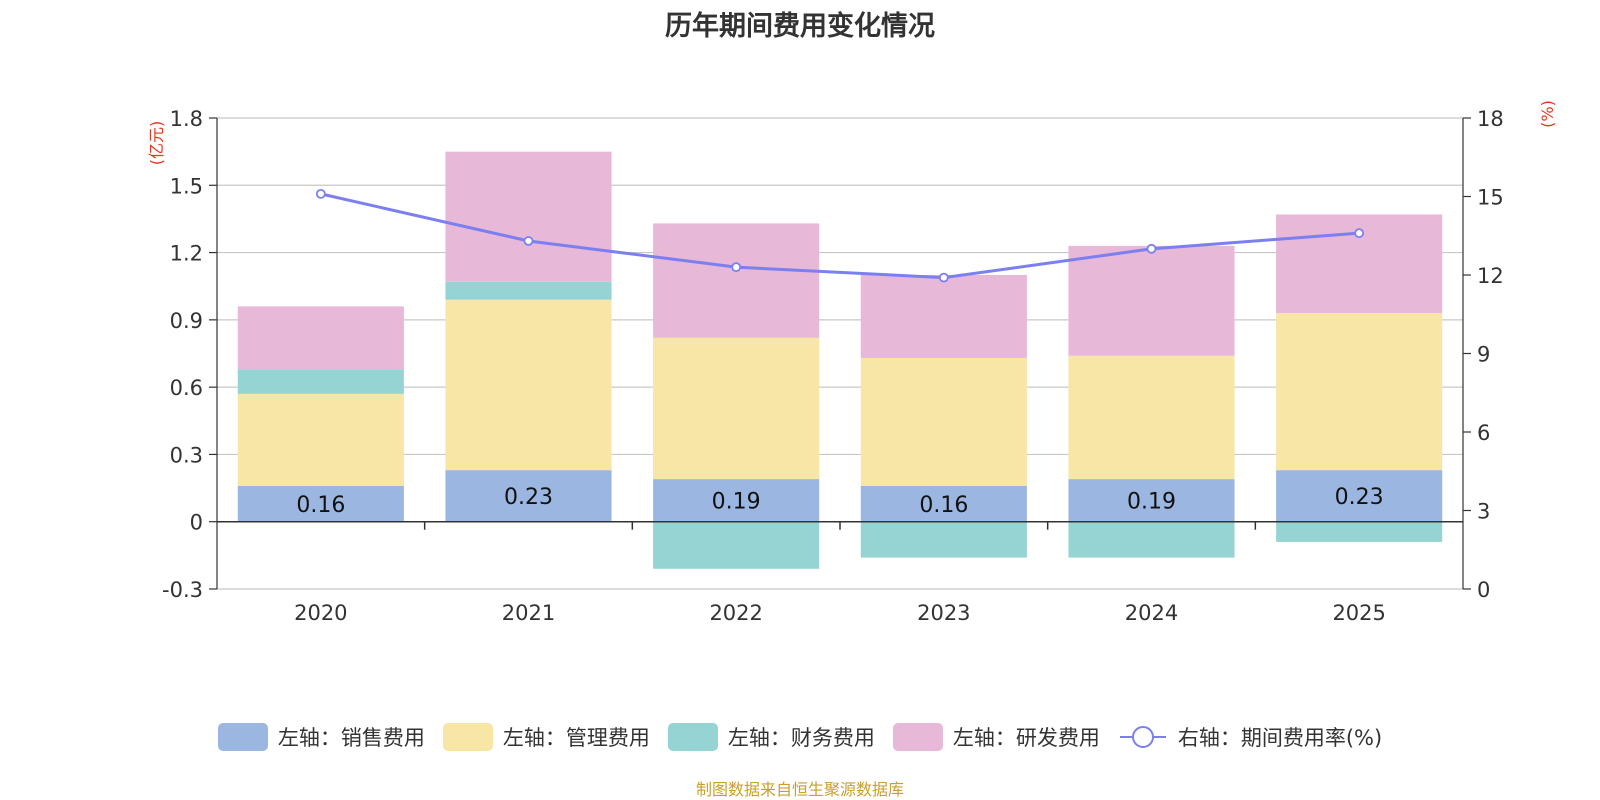 The image size is (1600, 800). What do you see at coordinates (735, 613) in the screenshot?
I see `x-label-2022: 2022` at bounding box center [735, 613].